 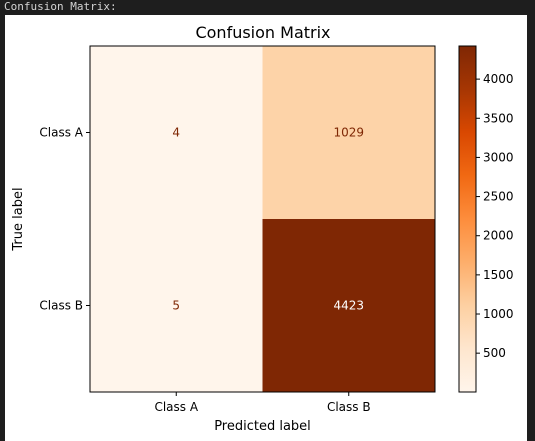 What do you see at coordinates (498, 79) in the screenshot?
I see `colorbar-tick-label: 4000` at bounding box center [498, 79].